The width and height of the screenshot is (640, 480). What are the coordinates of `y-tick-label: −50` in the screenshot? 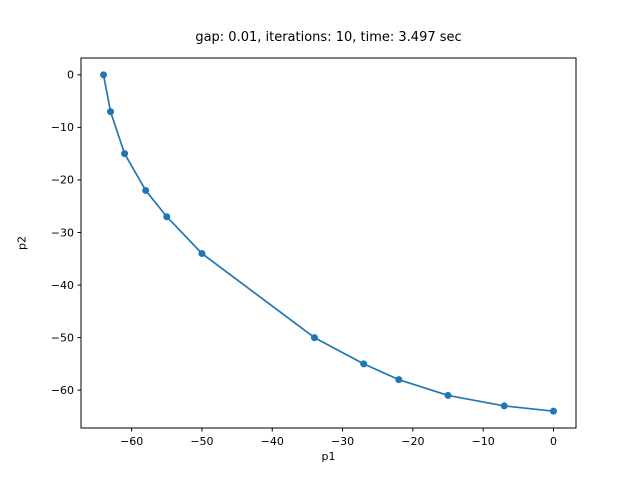 It's located at (62, 337).